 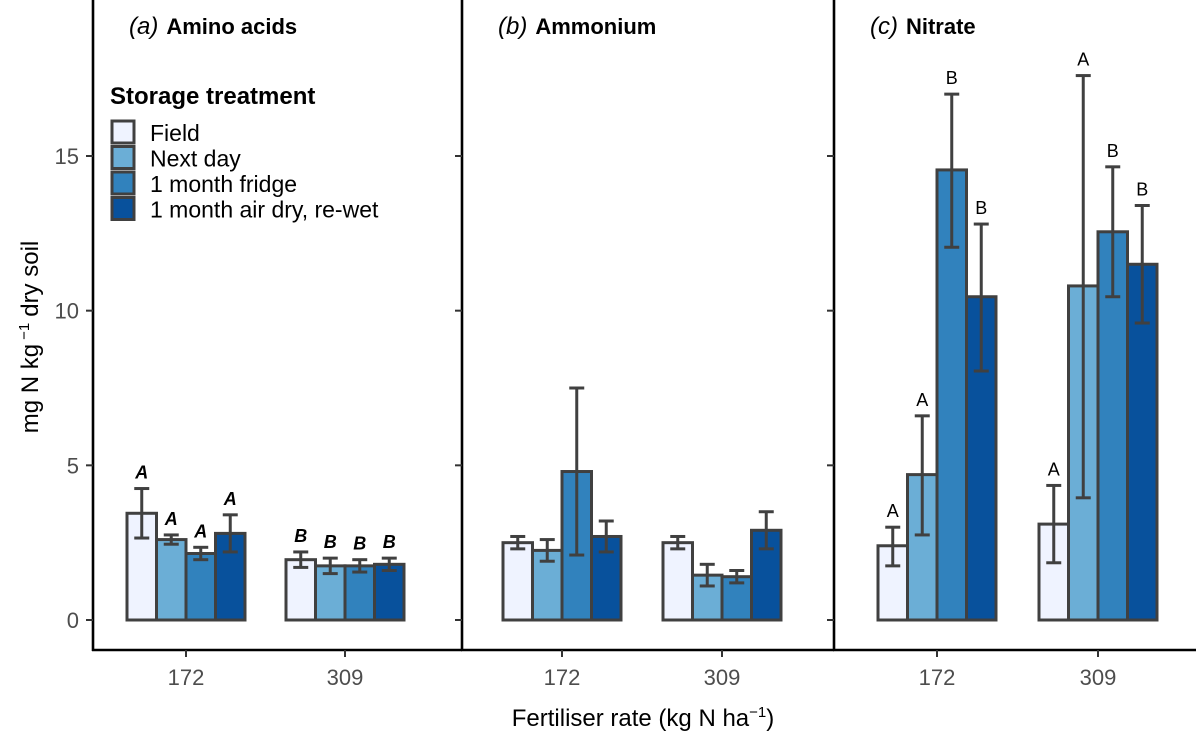 I want to click on legend-label: Field, so click(x=175, y=133).